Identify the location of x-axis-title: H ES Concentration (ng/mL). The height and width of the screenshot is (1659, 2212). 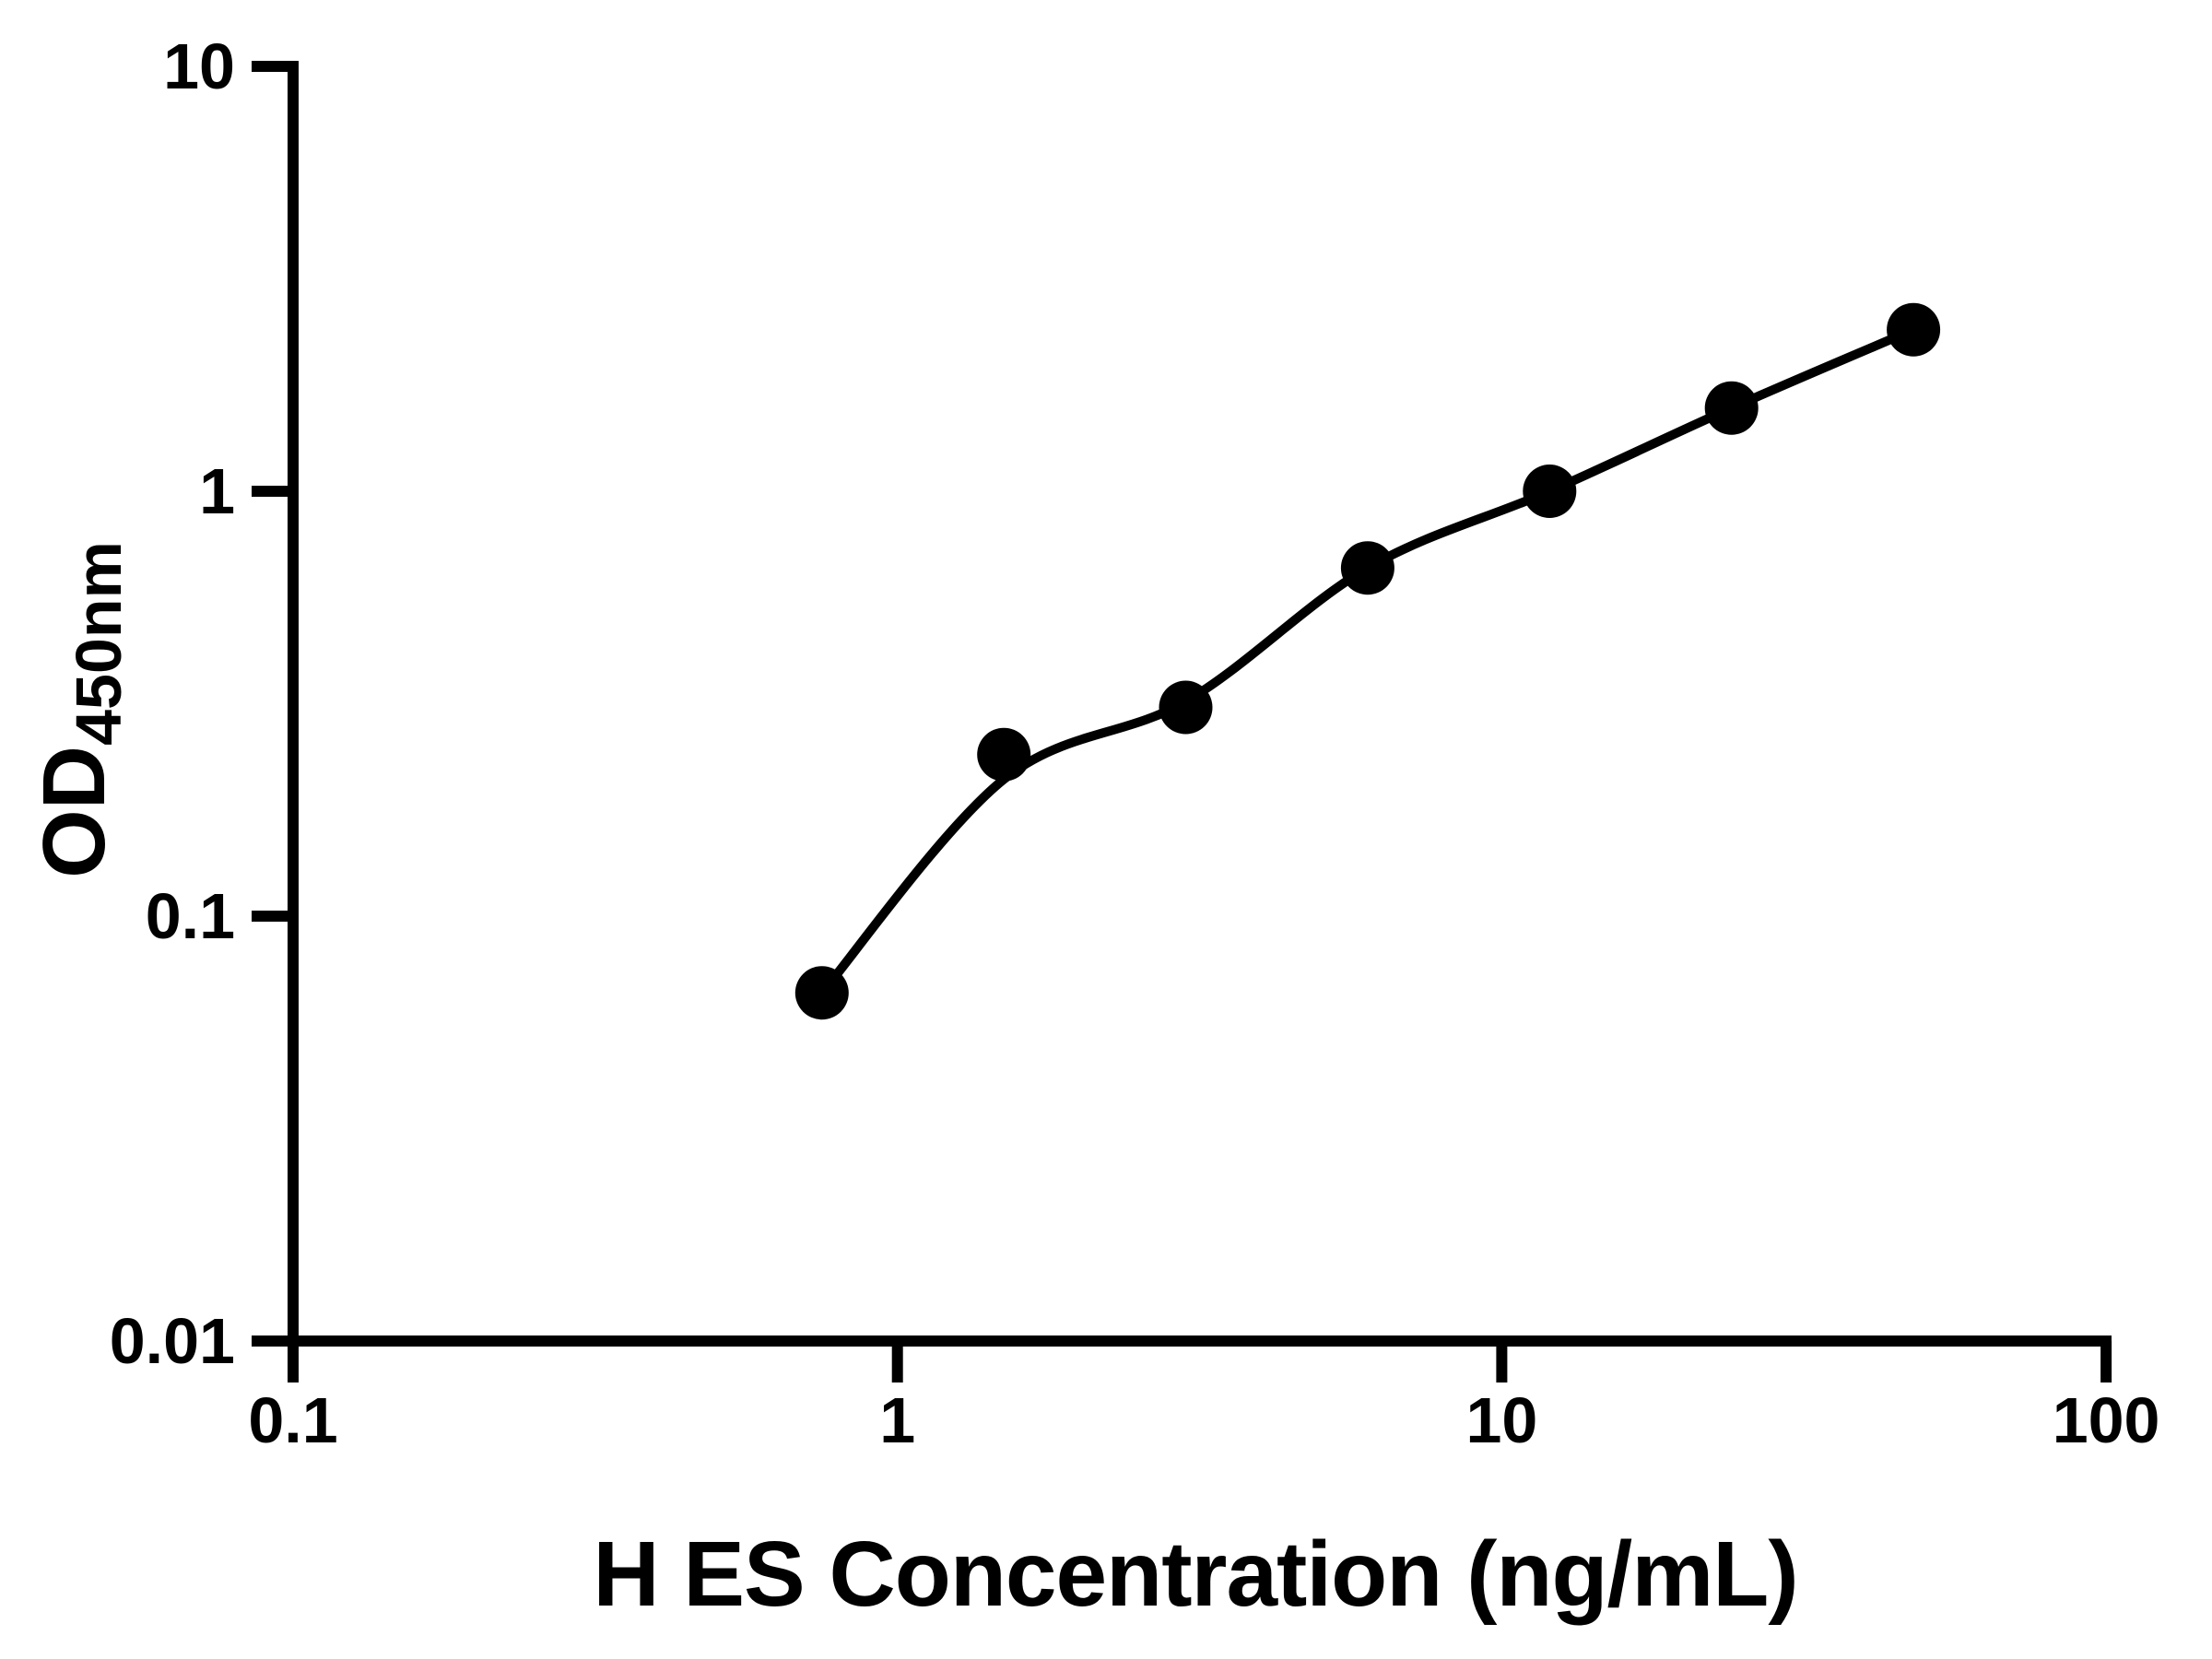
(1195, 1574).